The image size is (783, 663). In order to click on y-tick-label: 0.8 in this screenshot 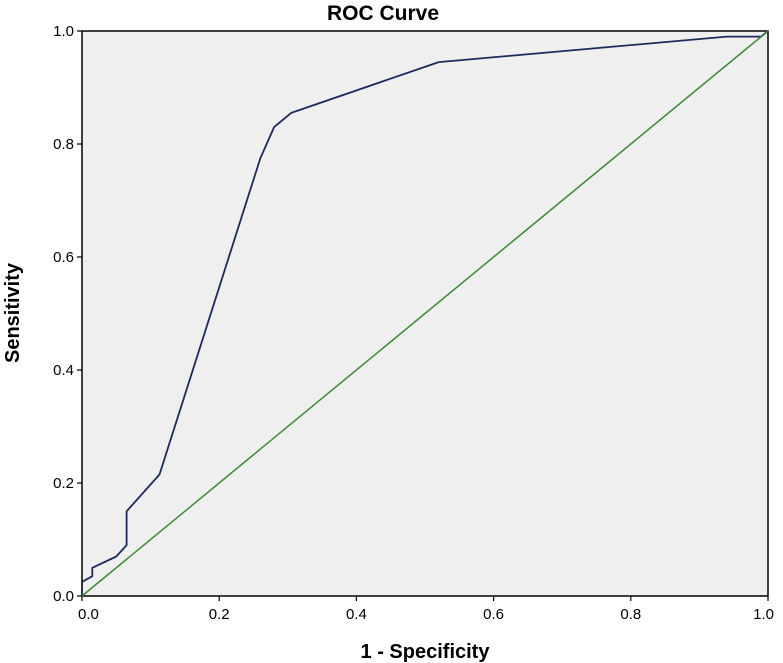, I will do `click(63, 144)`.